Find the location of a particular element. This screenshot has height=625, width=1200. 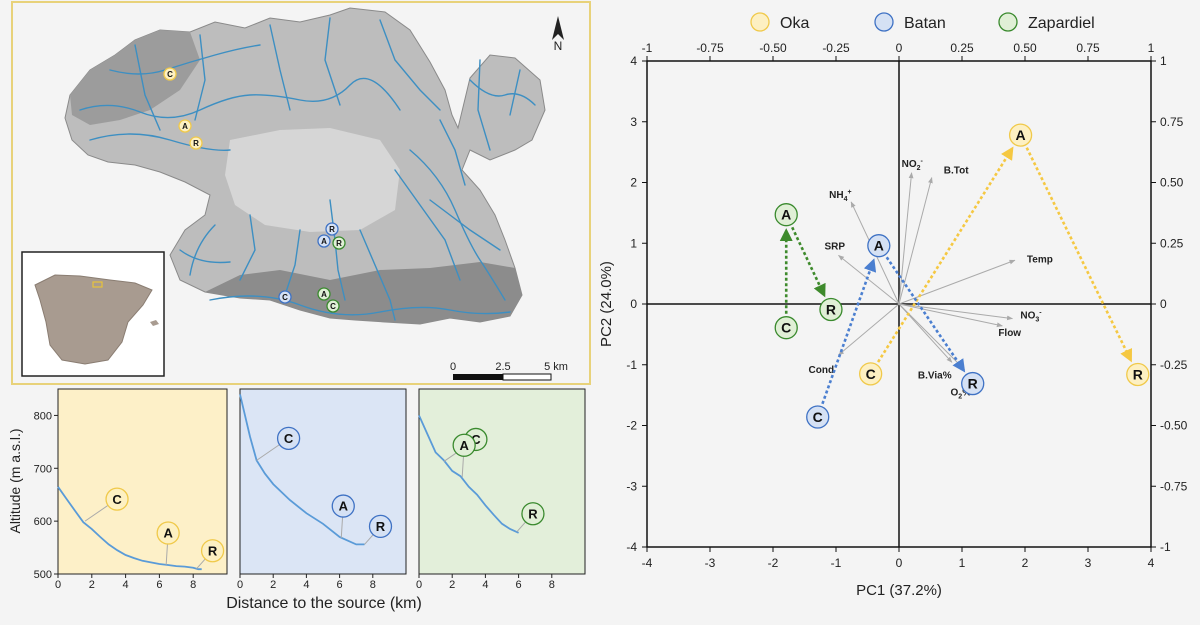

pca-point-zapardiel-r-circle is located at coordinates (831, 309).